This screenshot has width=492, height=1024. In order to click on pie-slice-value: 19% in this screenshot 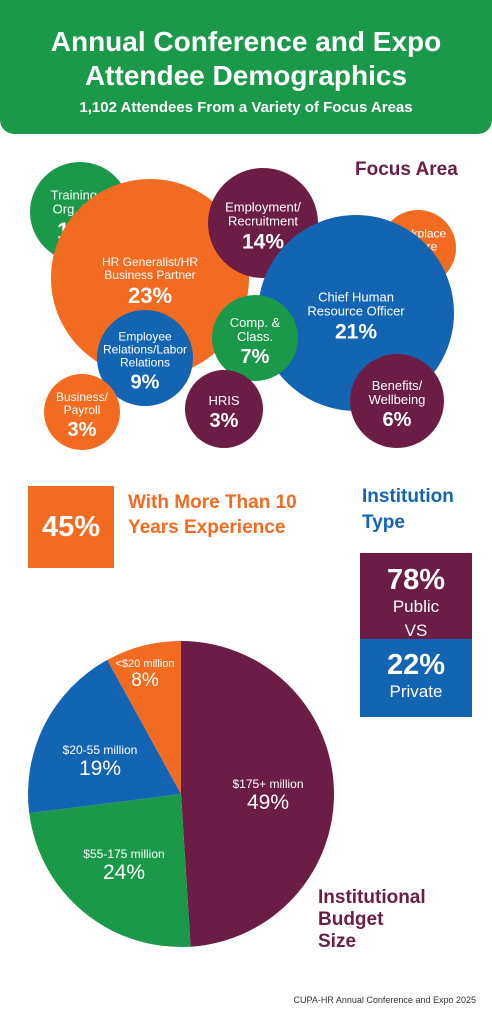, I will do `click(100, 768)`.